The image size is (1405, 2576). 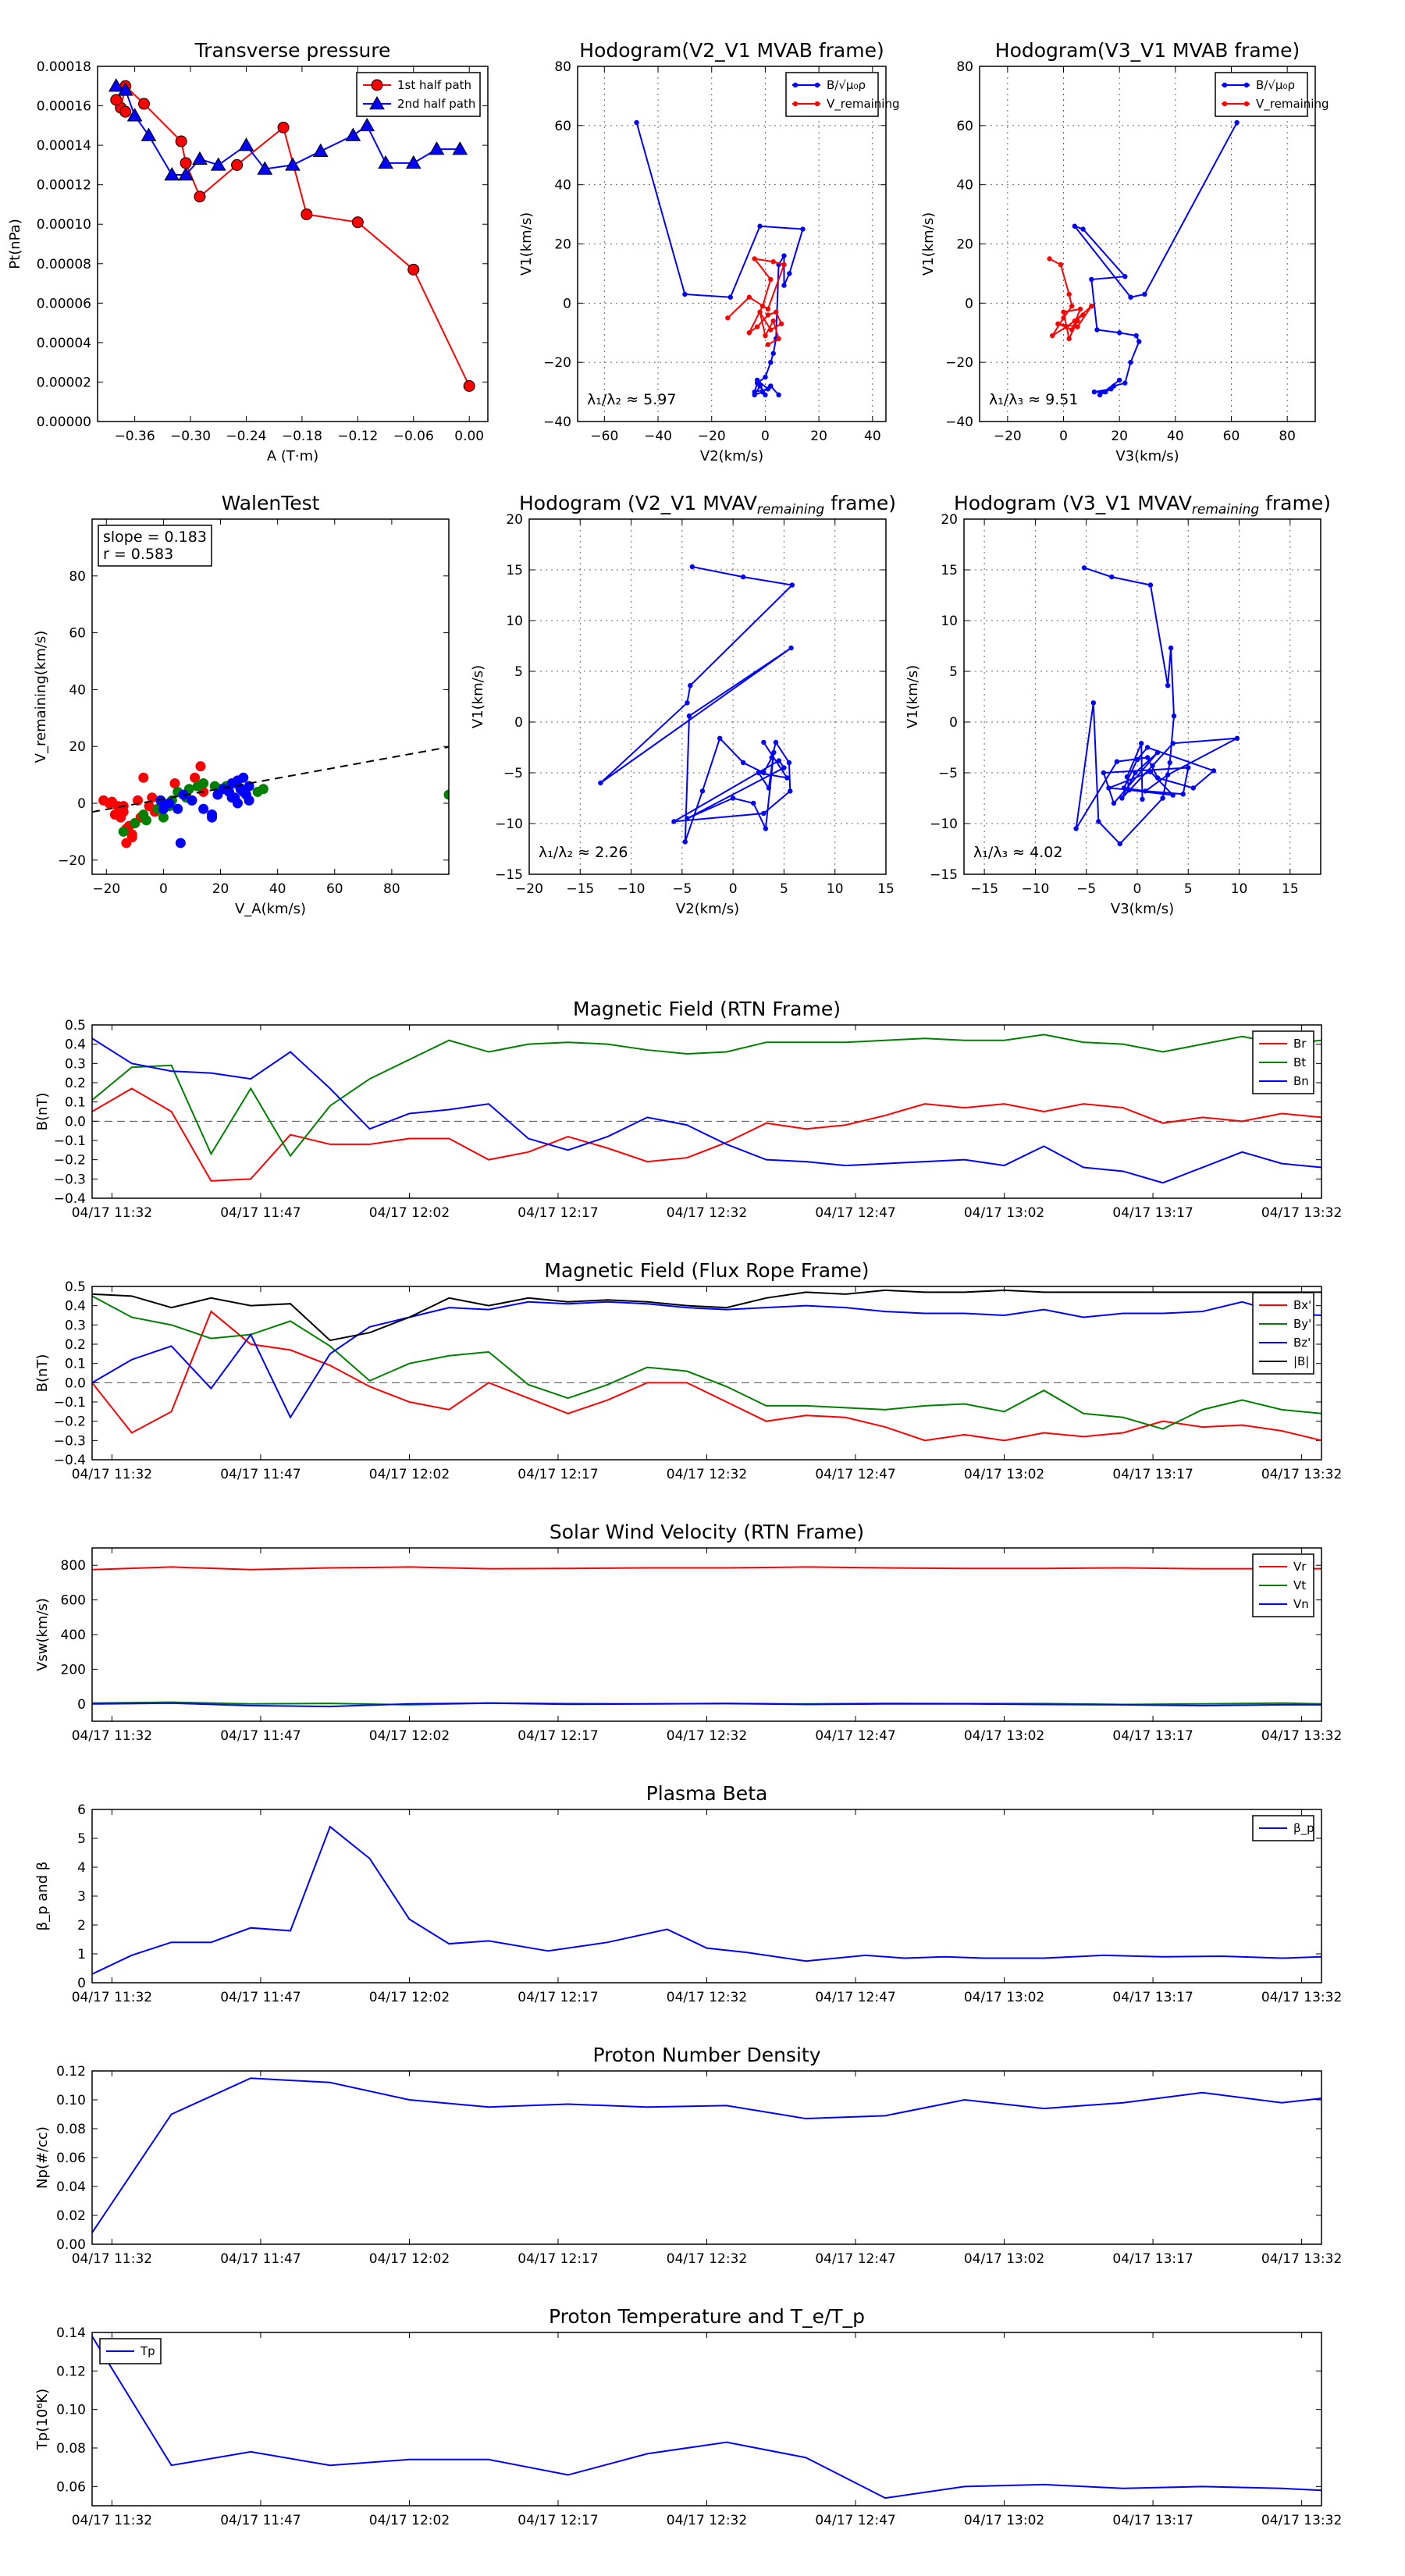 What do you see at coordinates (81, 1897) in the screenshot?
I see `plasma-beta-ytick-label: 3` at bounding box center [81, 1897].